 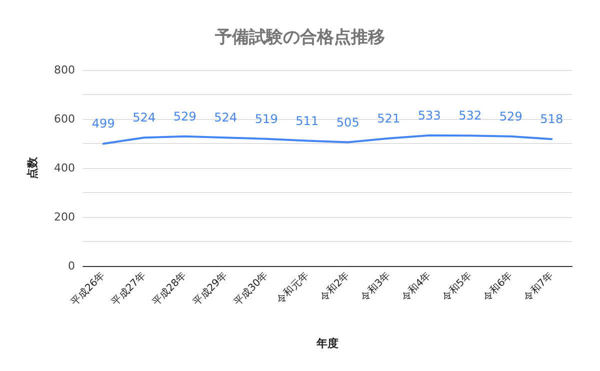 What do you see at coordinates (538, 286) in the screenshot?
I see `x-tick-label: 令和7年` at bounding box center [538, 286].